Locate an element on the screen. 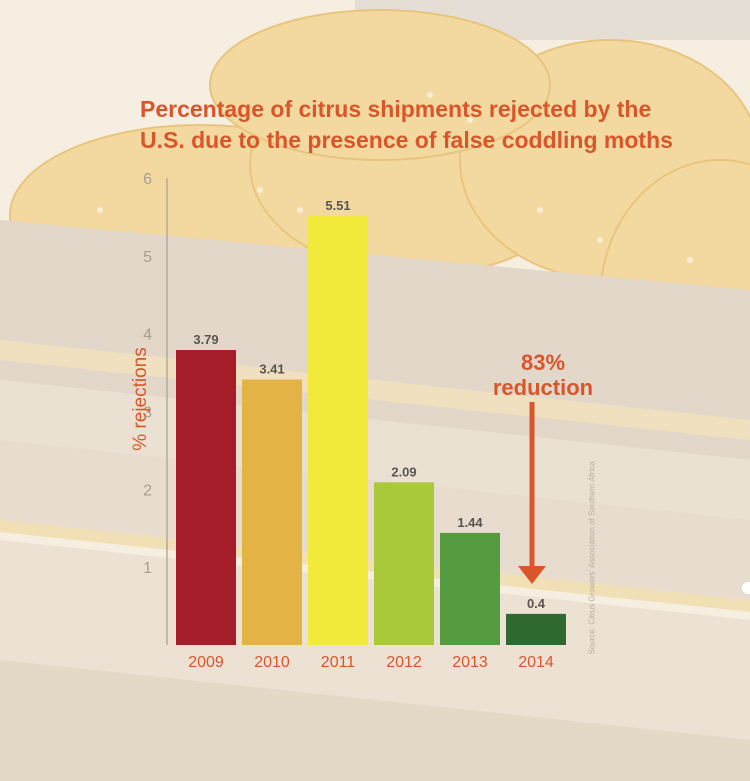 This screenshot has height=781, width=750. bar-2013 is located at coordinates (470, 588).